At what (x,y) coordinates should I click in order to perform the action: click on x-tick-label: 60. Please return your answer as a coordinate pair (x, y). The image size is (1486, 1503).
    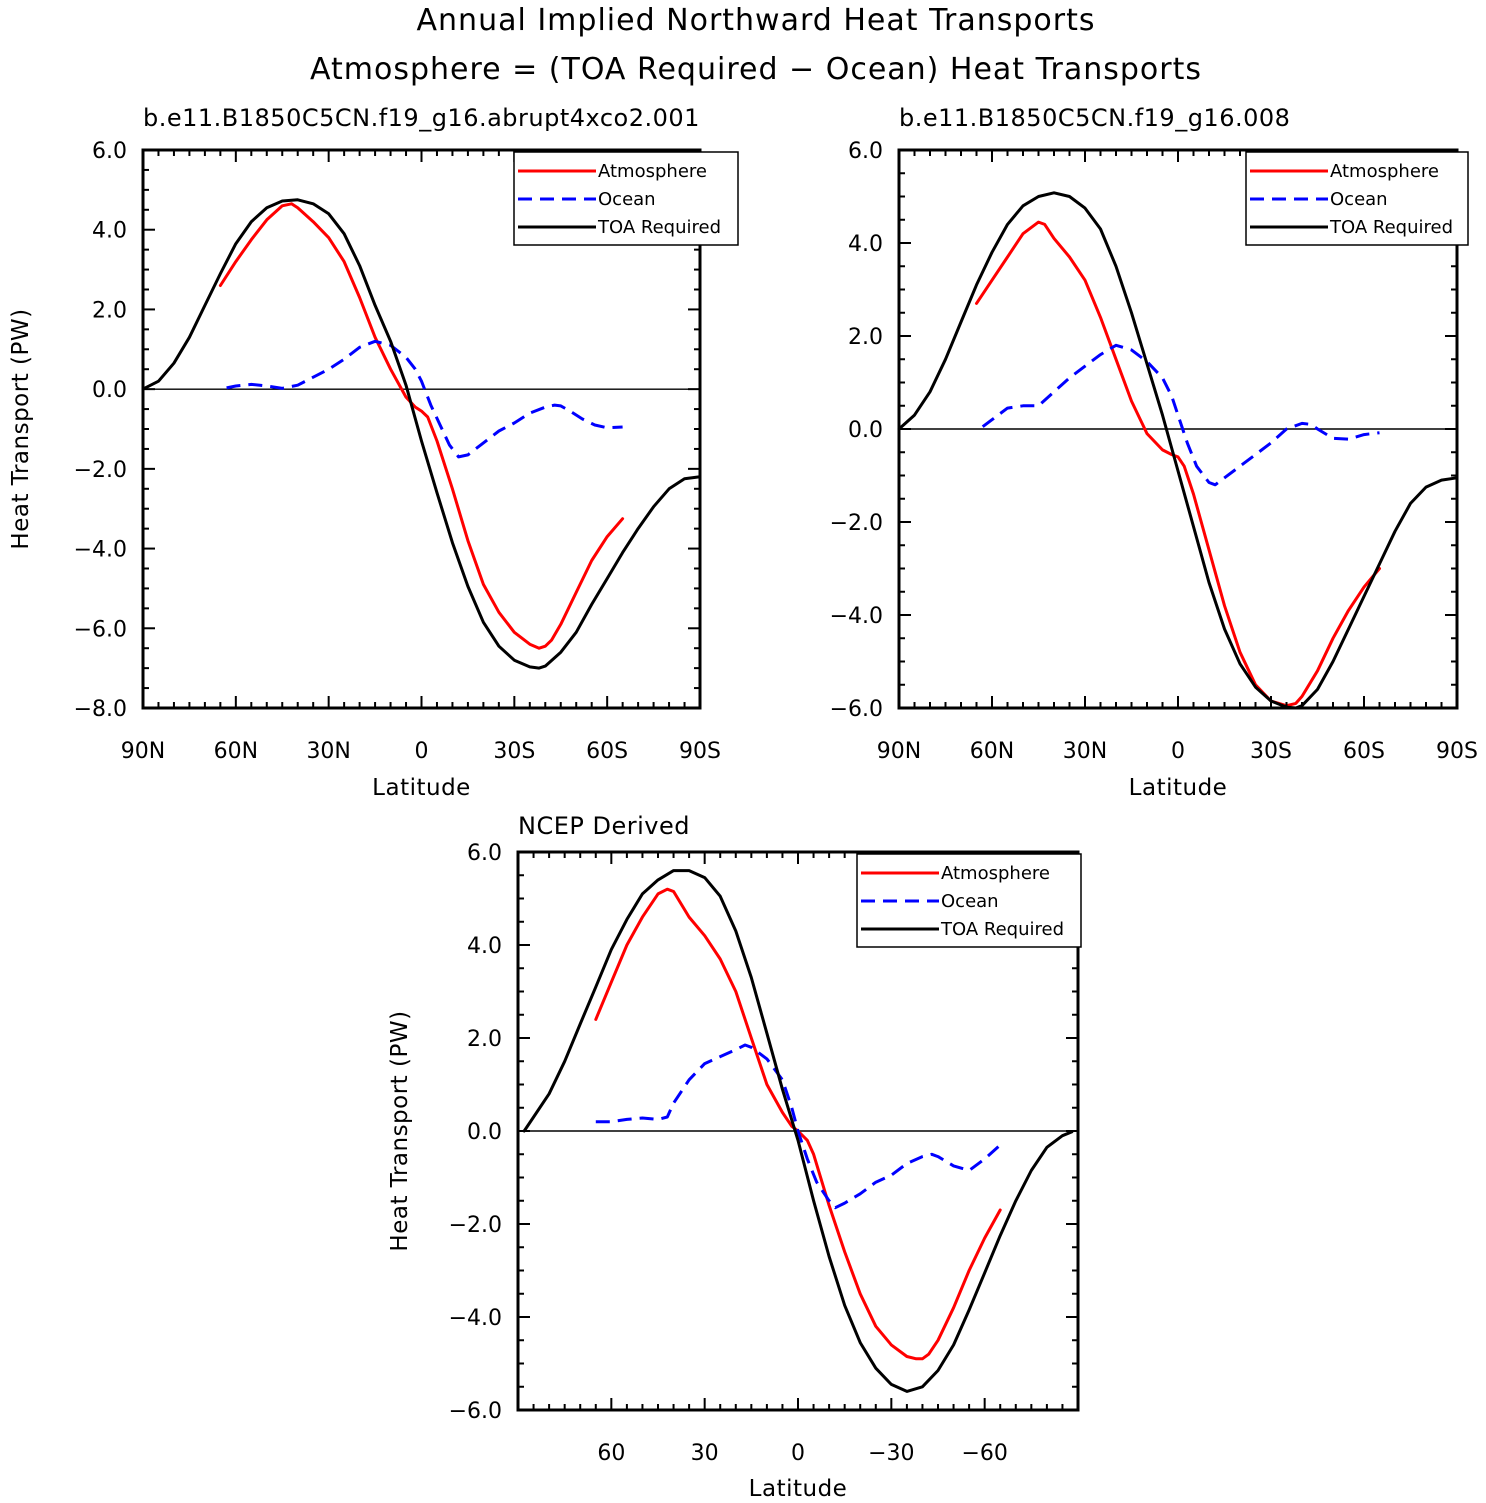
    Looking at the image, I should click on (611, 1453).